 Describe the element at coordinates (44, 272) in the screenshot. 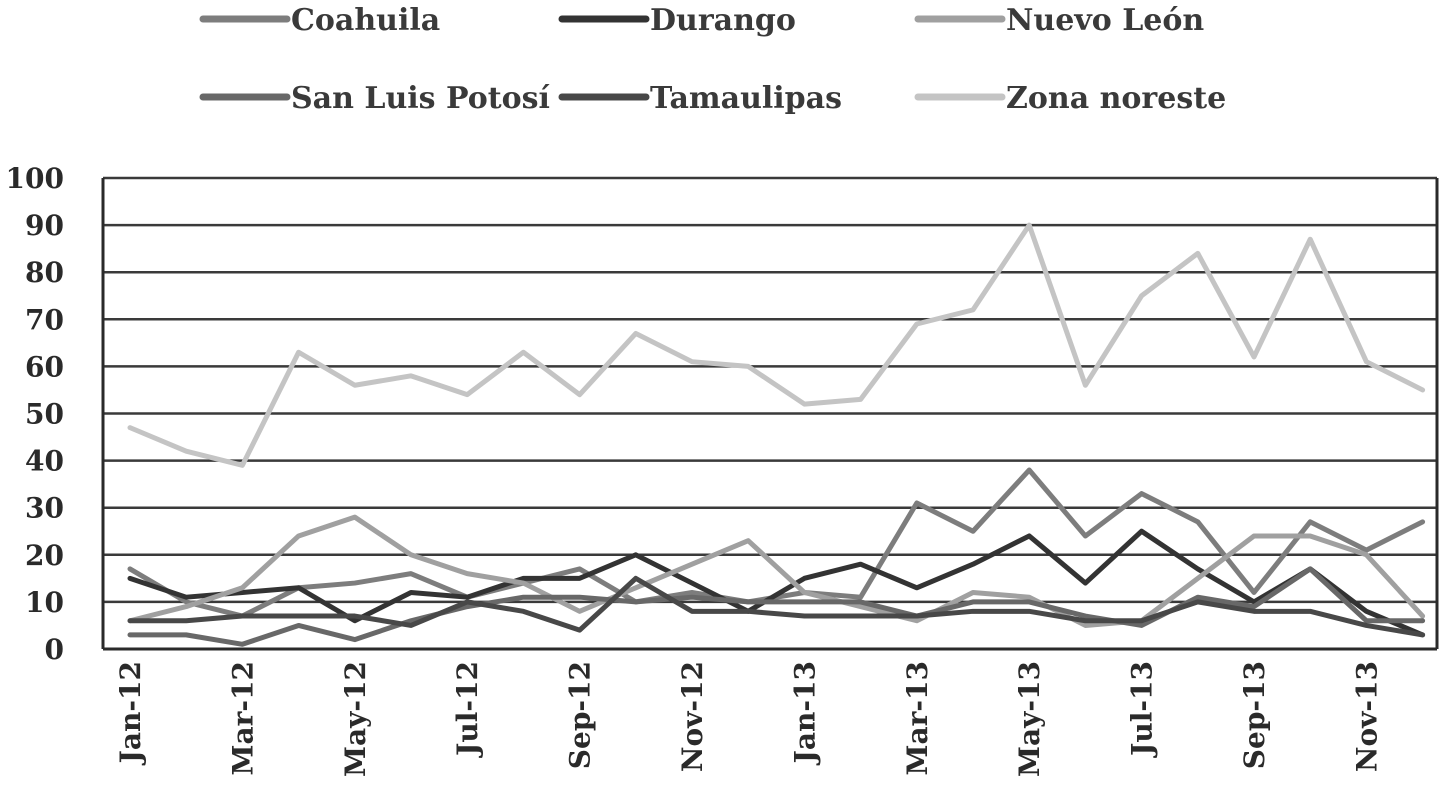

I see `y-tick-label-80: 80` at that location.